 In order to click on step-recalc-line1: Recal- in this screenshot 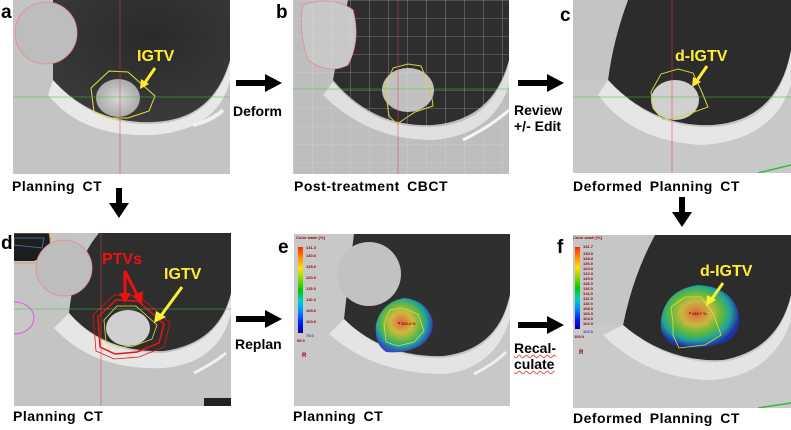, I will do `click(535, 348)`.